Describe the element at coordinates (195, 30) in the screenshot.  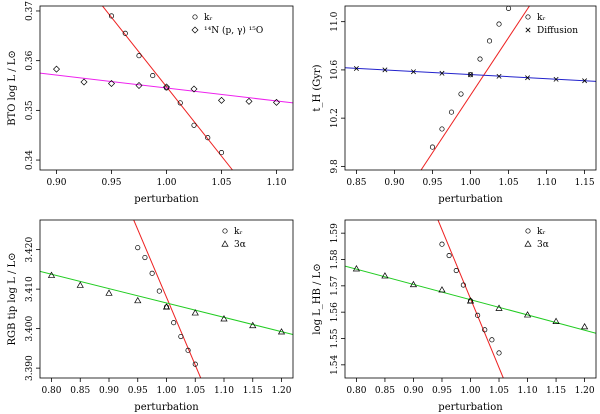
I see `legend-marker-14N(p,gamma)15O` at that location.